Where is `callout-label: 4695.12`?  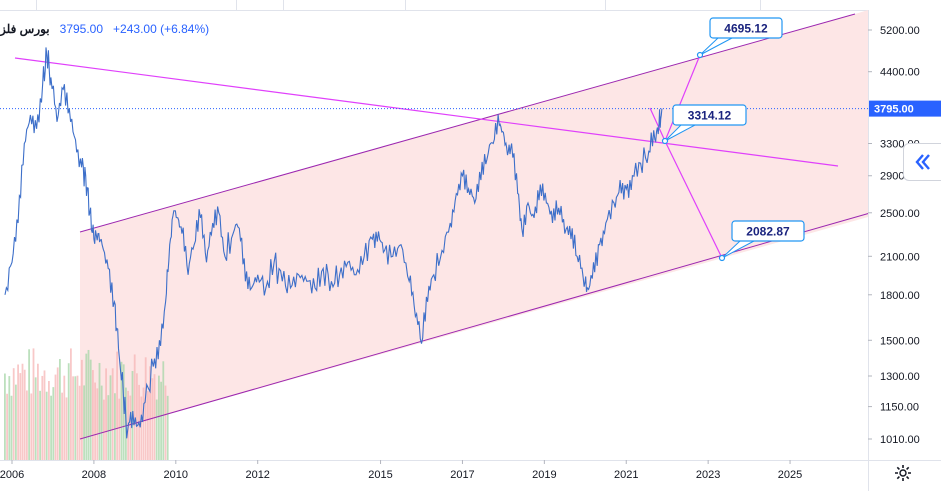 callout-label: 4695.12 is located at coordinates (746, 29).